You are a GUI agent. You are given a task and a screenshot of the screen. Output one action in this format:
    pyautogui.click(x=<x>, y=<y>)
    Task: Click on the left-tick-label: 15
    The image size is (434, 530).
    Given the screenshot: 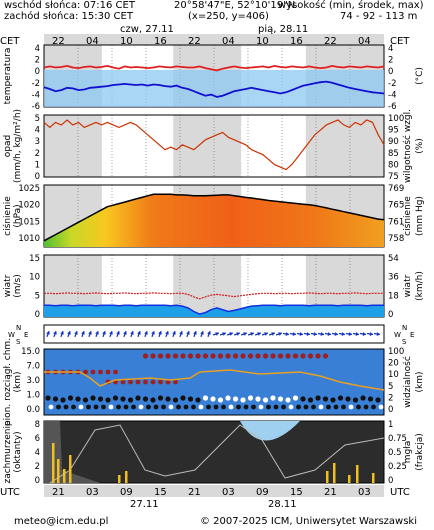 What is the action you would take?
    pyautogui.click(x=34, y=259)
    